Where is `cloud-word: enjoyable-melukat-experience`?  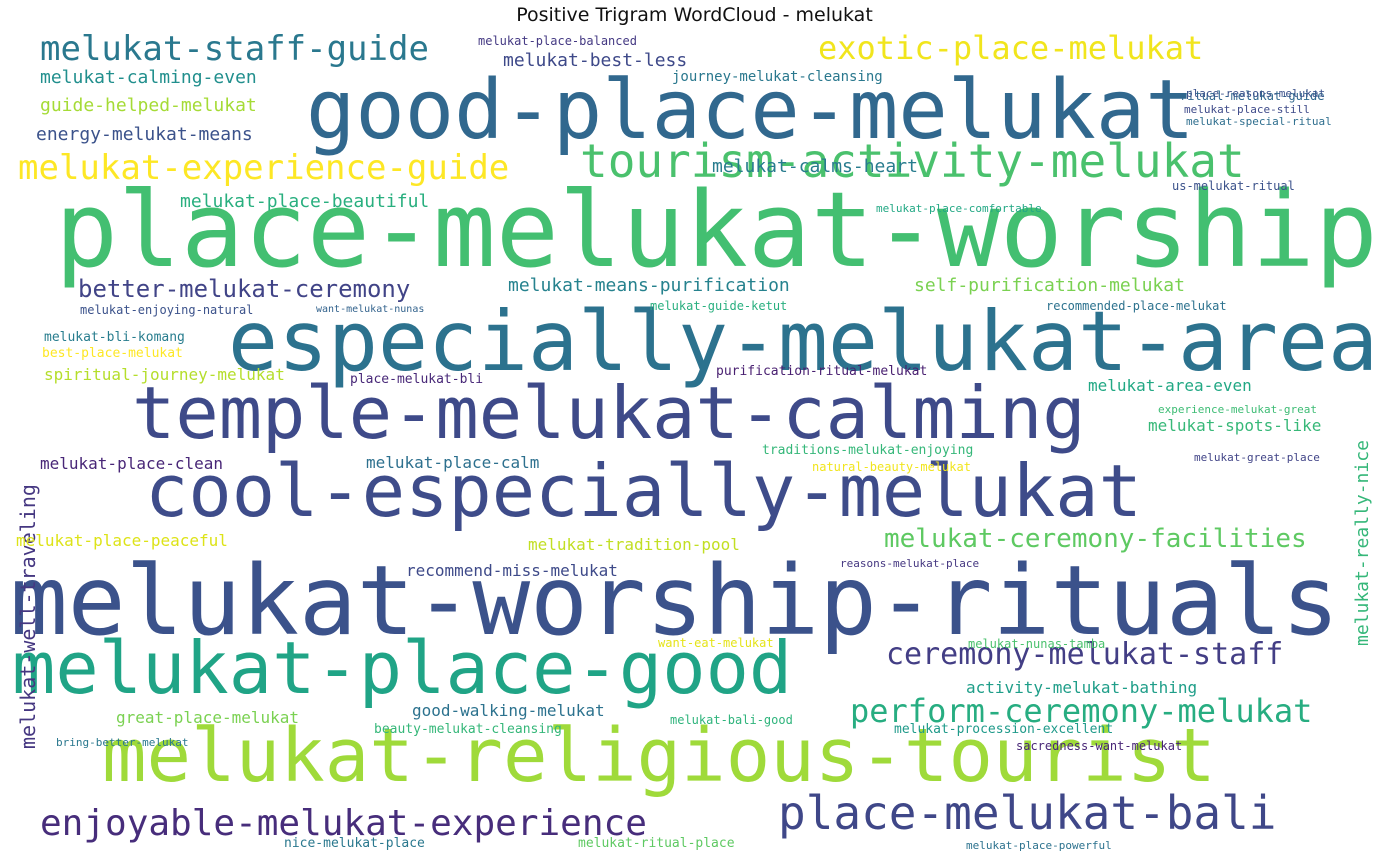 cloud-word: enjoyable-melukat-experience is located at coordinates (343, 823).